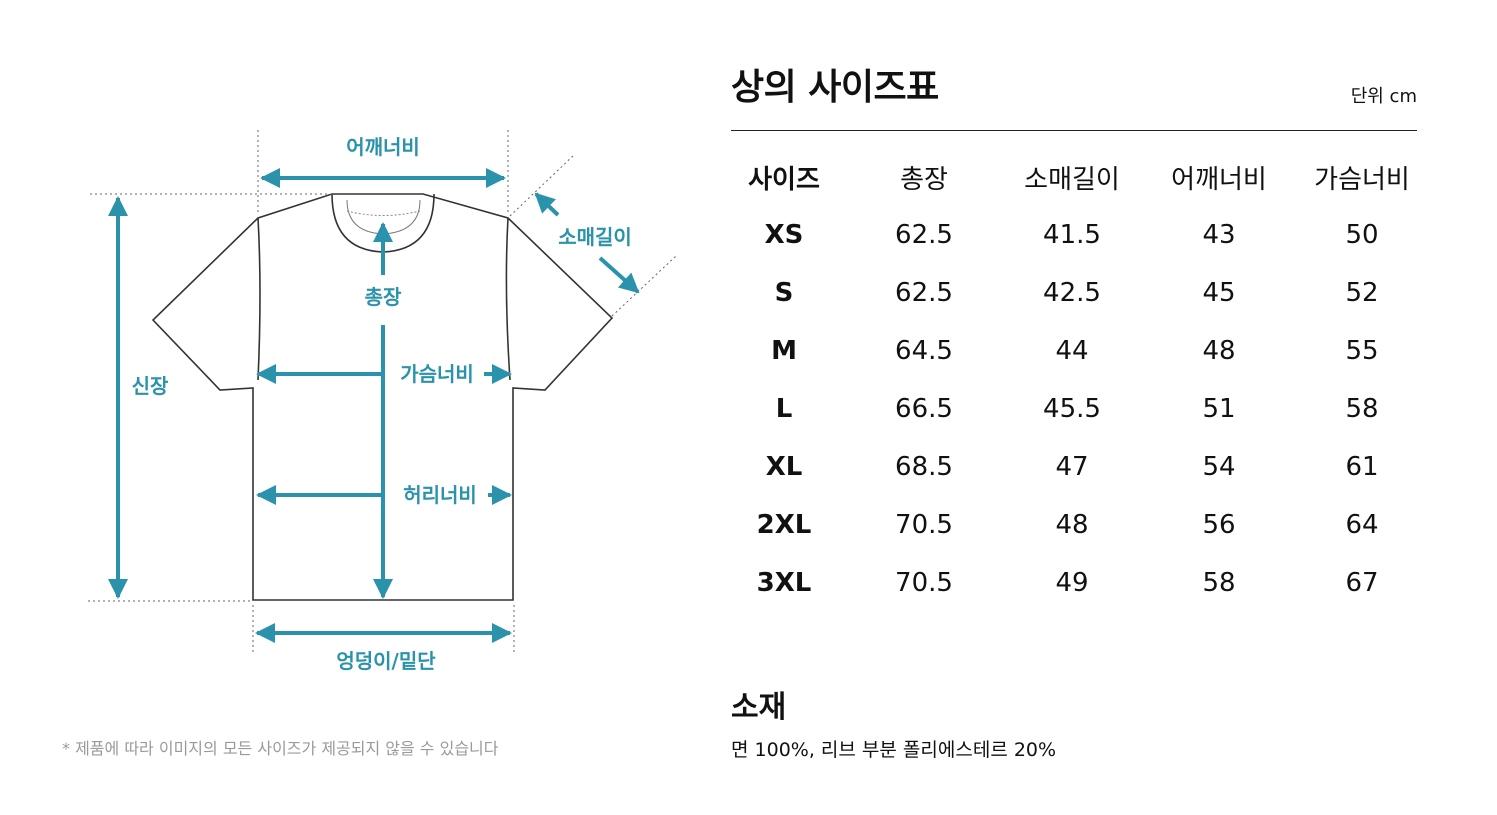  What do you see at coordinates (1362, 179) in the screenshot?
I see `column-header-chest-width: 가슴너비` at bounding box center [1362, 179].